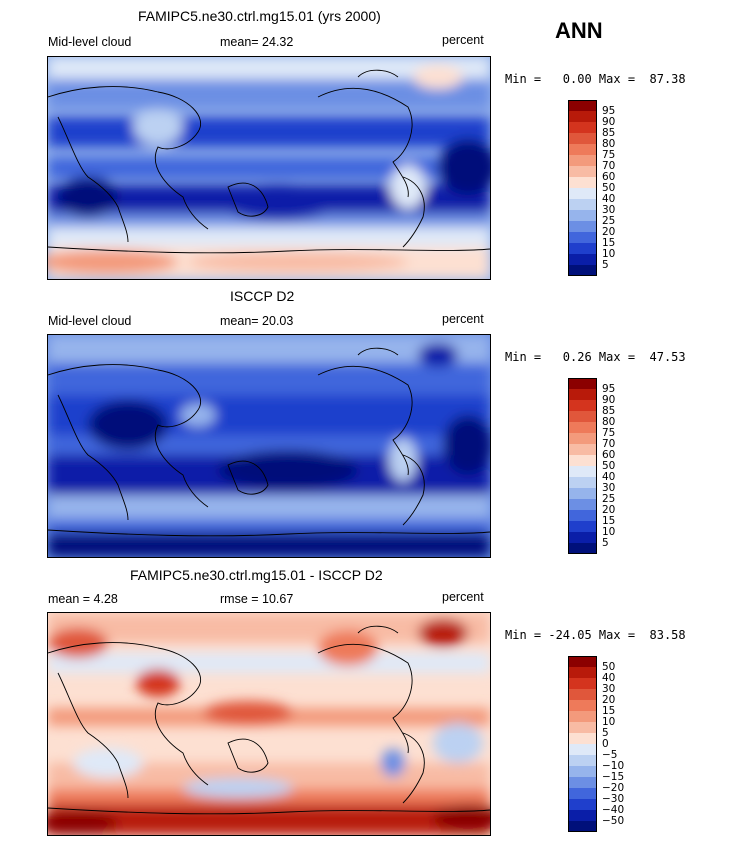  What do you see at coordinates (579, 30) in the screenshot?
I see `season-label: ANN` at bounding box center [579, 30].